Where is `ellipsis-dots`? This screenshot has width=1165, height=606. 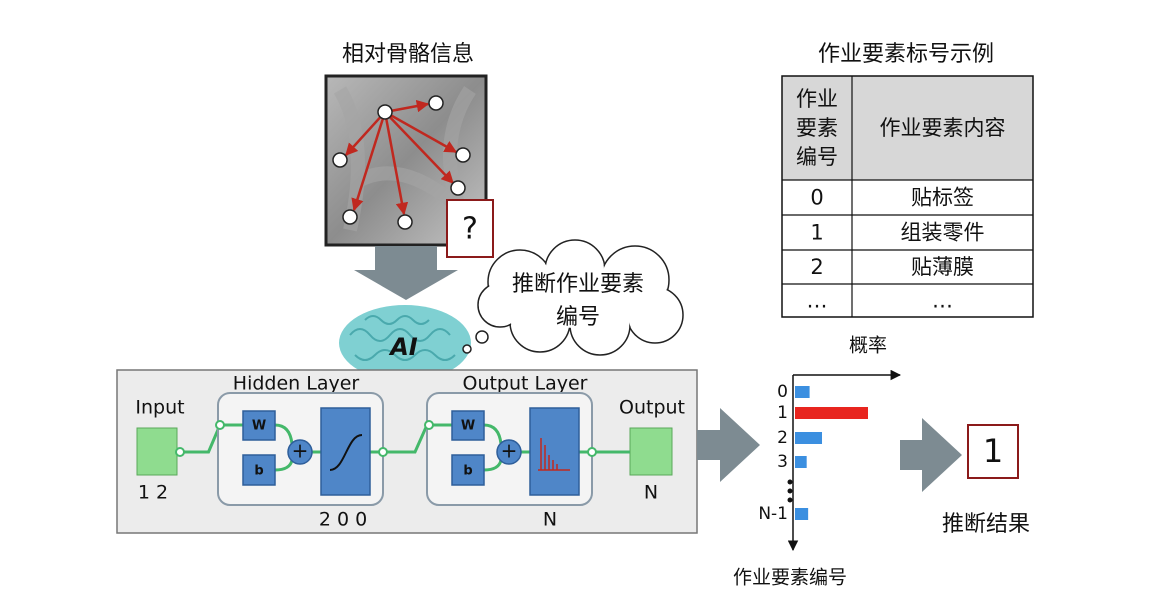 ellipsis-dots is located at coordinates (790, 491).